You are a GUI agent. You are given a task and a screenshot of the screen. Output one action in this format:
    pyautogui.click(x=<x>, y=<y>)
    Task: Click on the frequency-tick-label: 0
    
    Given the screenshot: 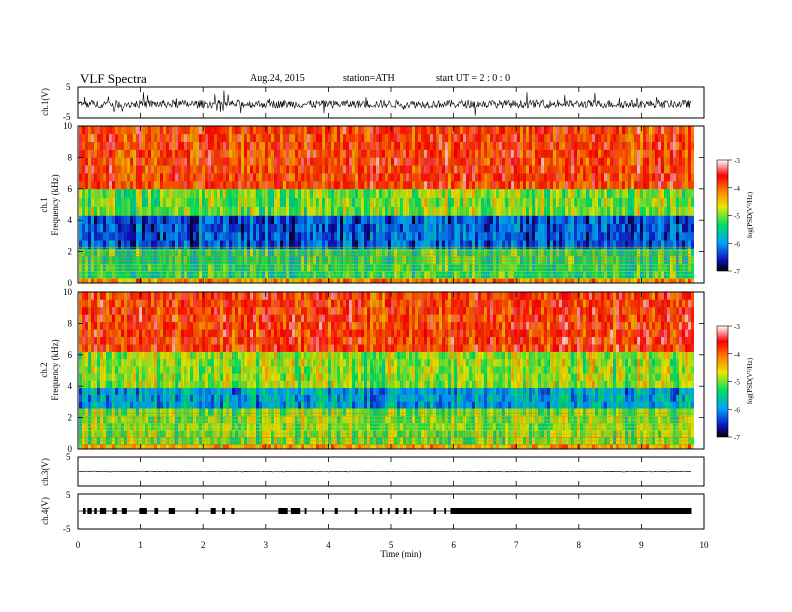 What is the action you would take?
    pyautogui.click(x=70, y=283)
    